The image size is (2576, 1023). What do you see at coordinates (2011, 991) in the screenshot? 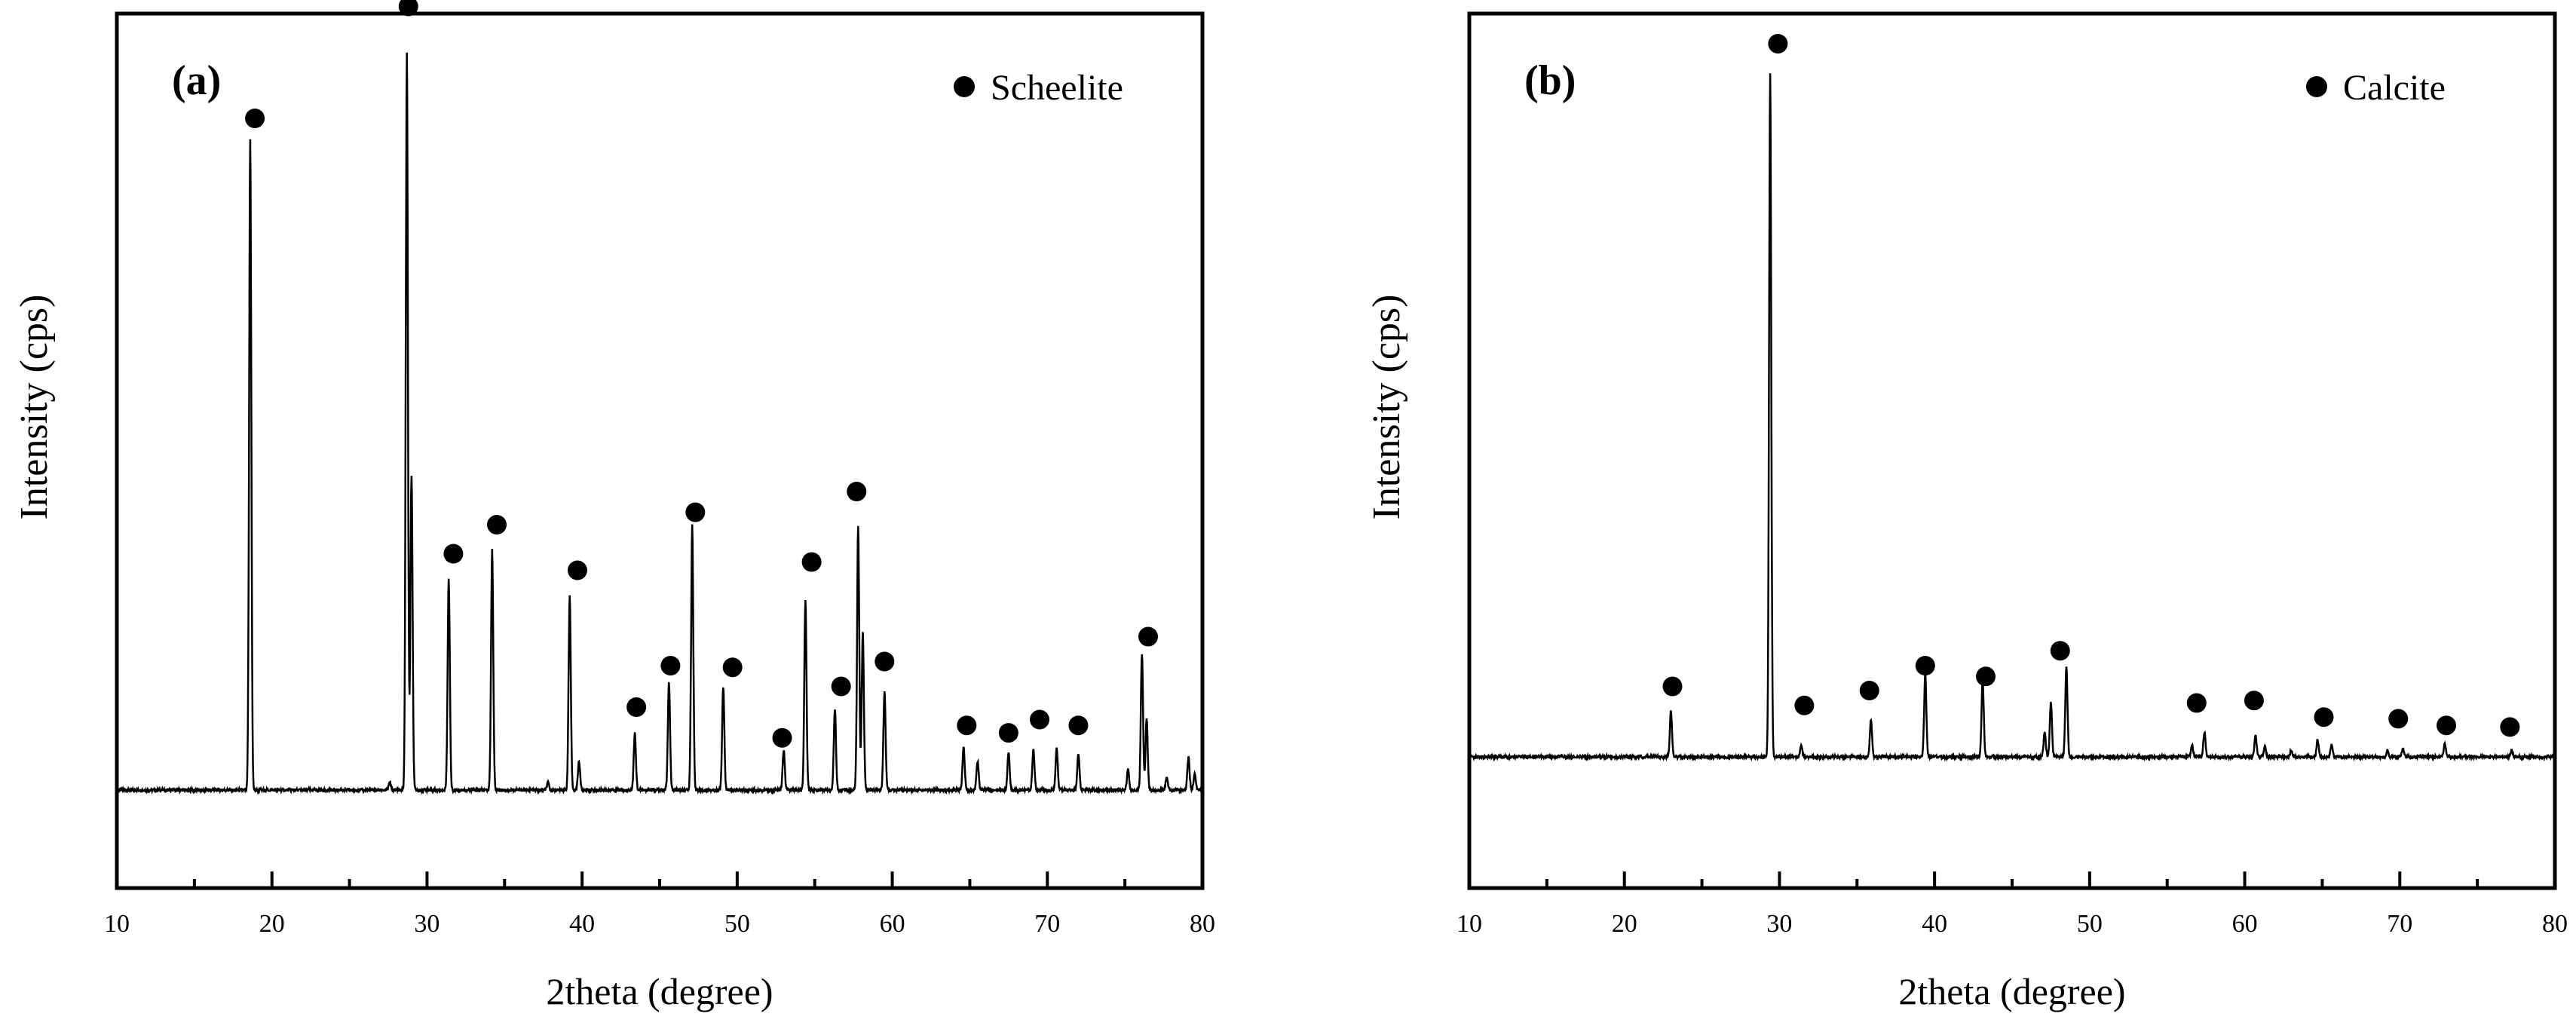
I see `x-axis-label-b: 2theta (degree)` at bounding box center [2011, 991].